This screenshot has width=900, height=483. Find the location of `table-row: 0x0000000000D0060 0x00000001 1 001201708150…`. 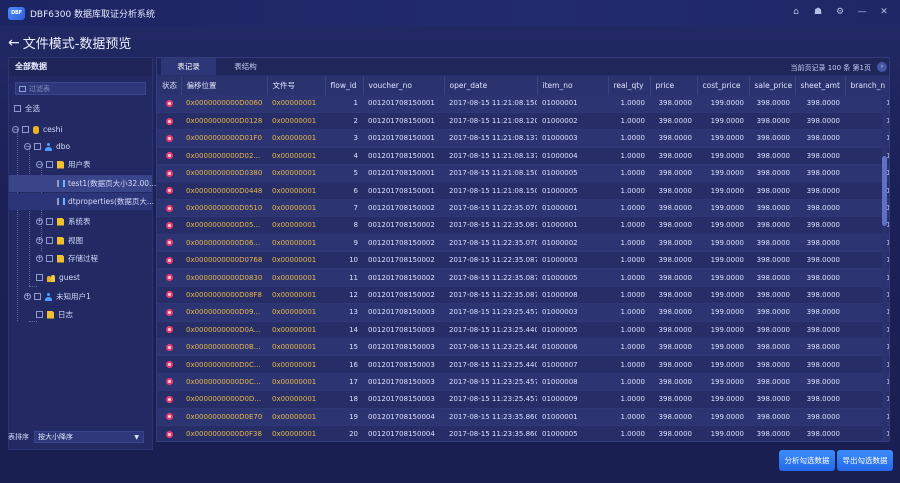

table-row: 0x0000000000D0060 0x00000001 1 001201708150… is located at coordinates (523, 104).